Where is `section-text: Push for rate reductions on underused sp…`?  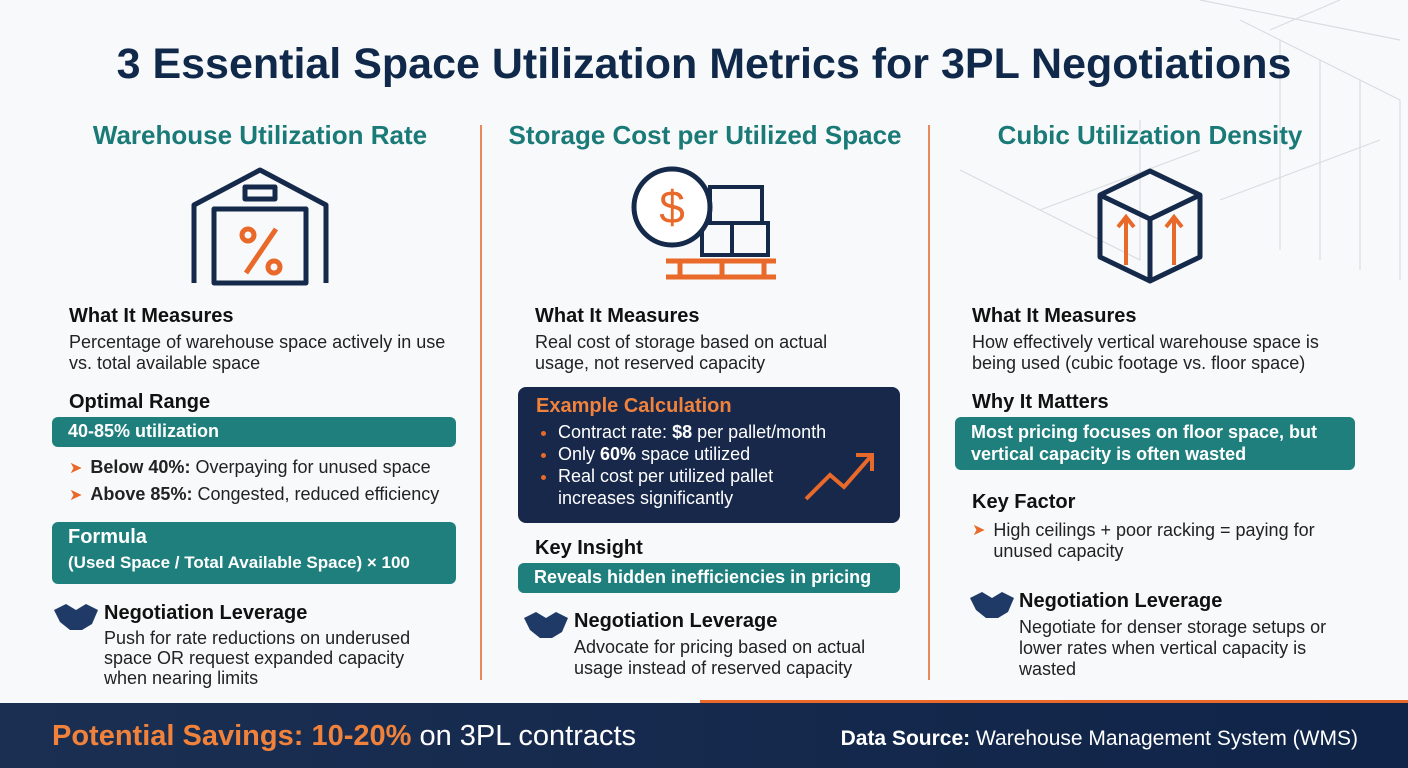 section-text: Push for rate reductions on underused sp… is located at coordinates (257, 658).